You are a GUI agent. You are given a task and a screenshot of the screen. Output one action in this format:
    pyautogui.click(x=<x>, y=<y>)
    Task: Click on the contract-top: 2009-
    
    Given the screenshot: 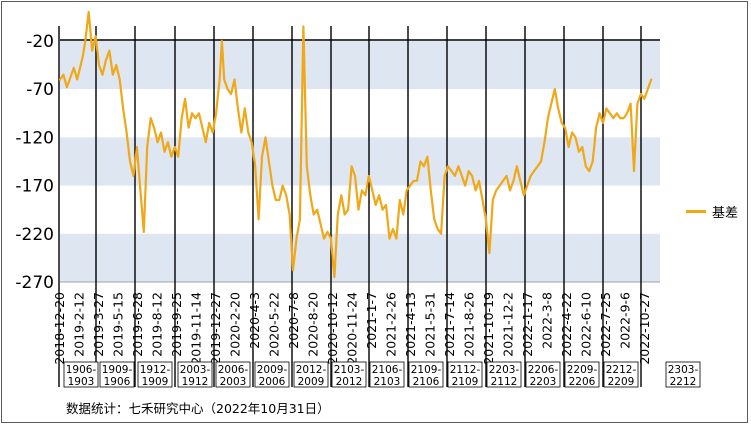 What is the action you would take?
    pyautogui.click(x=272, y=370)
    